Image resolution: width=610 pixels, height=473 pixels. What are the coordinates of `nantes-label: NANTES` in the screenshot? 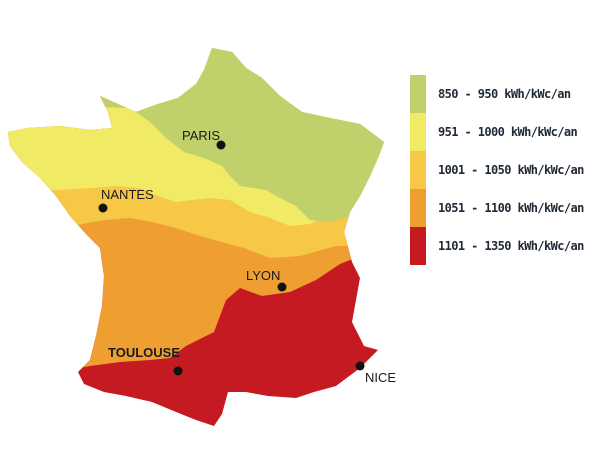 It's located at (127, 194).